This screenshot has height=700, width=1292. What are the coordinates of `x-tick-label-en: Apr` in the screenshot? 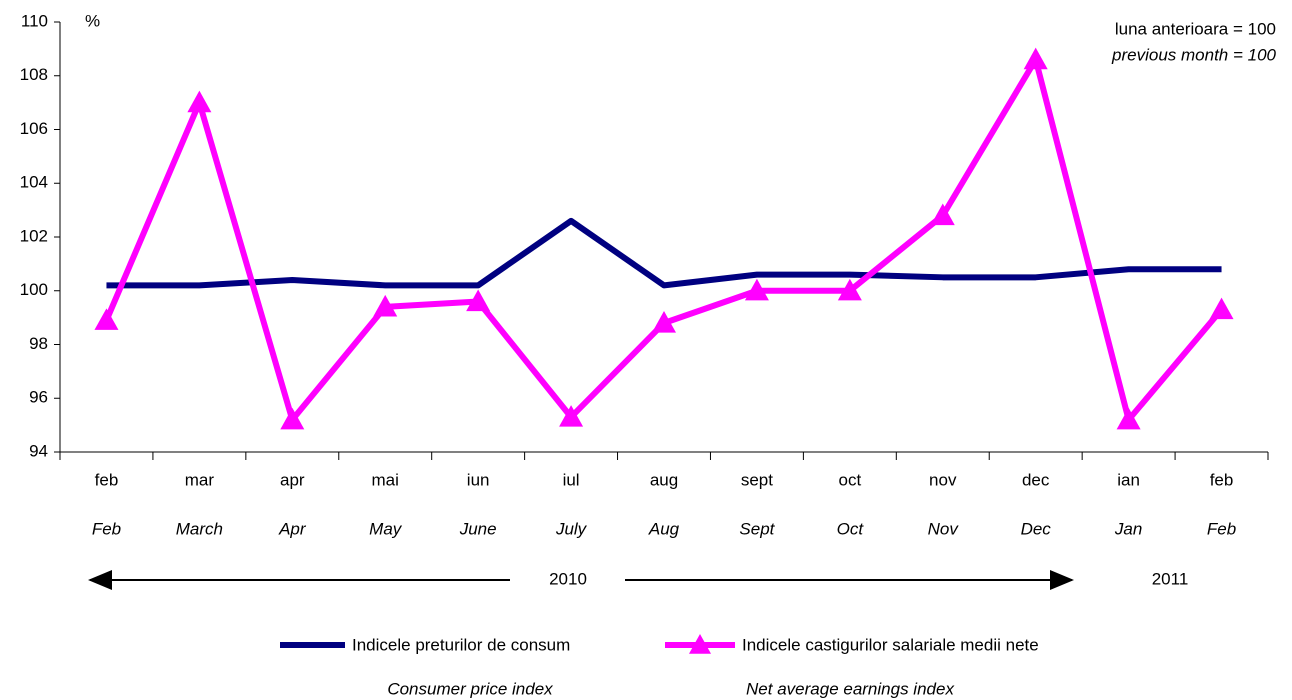 It's located at (292, 528).